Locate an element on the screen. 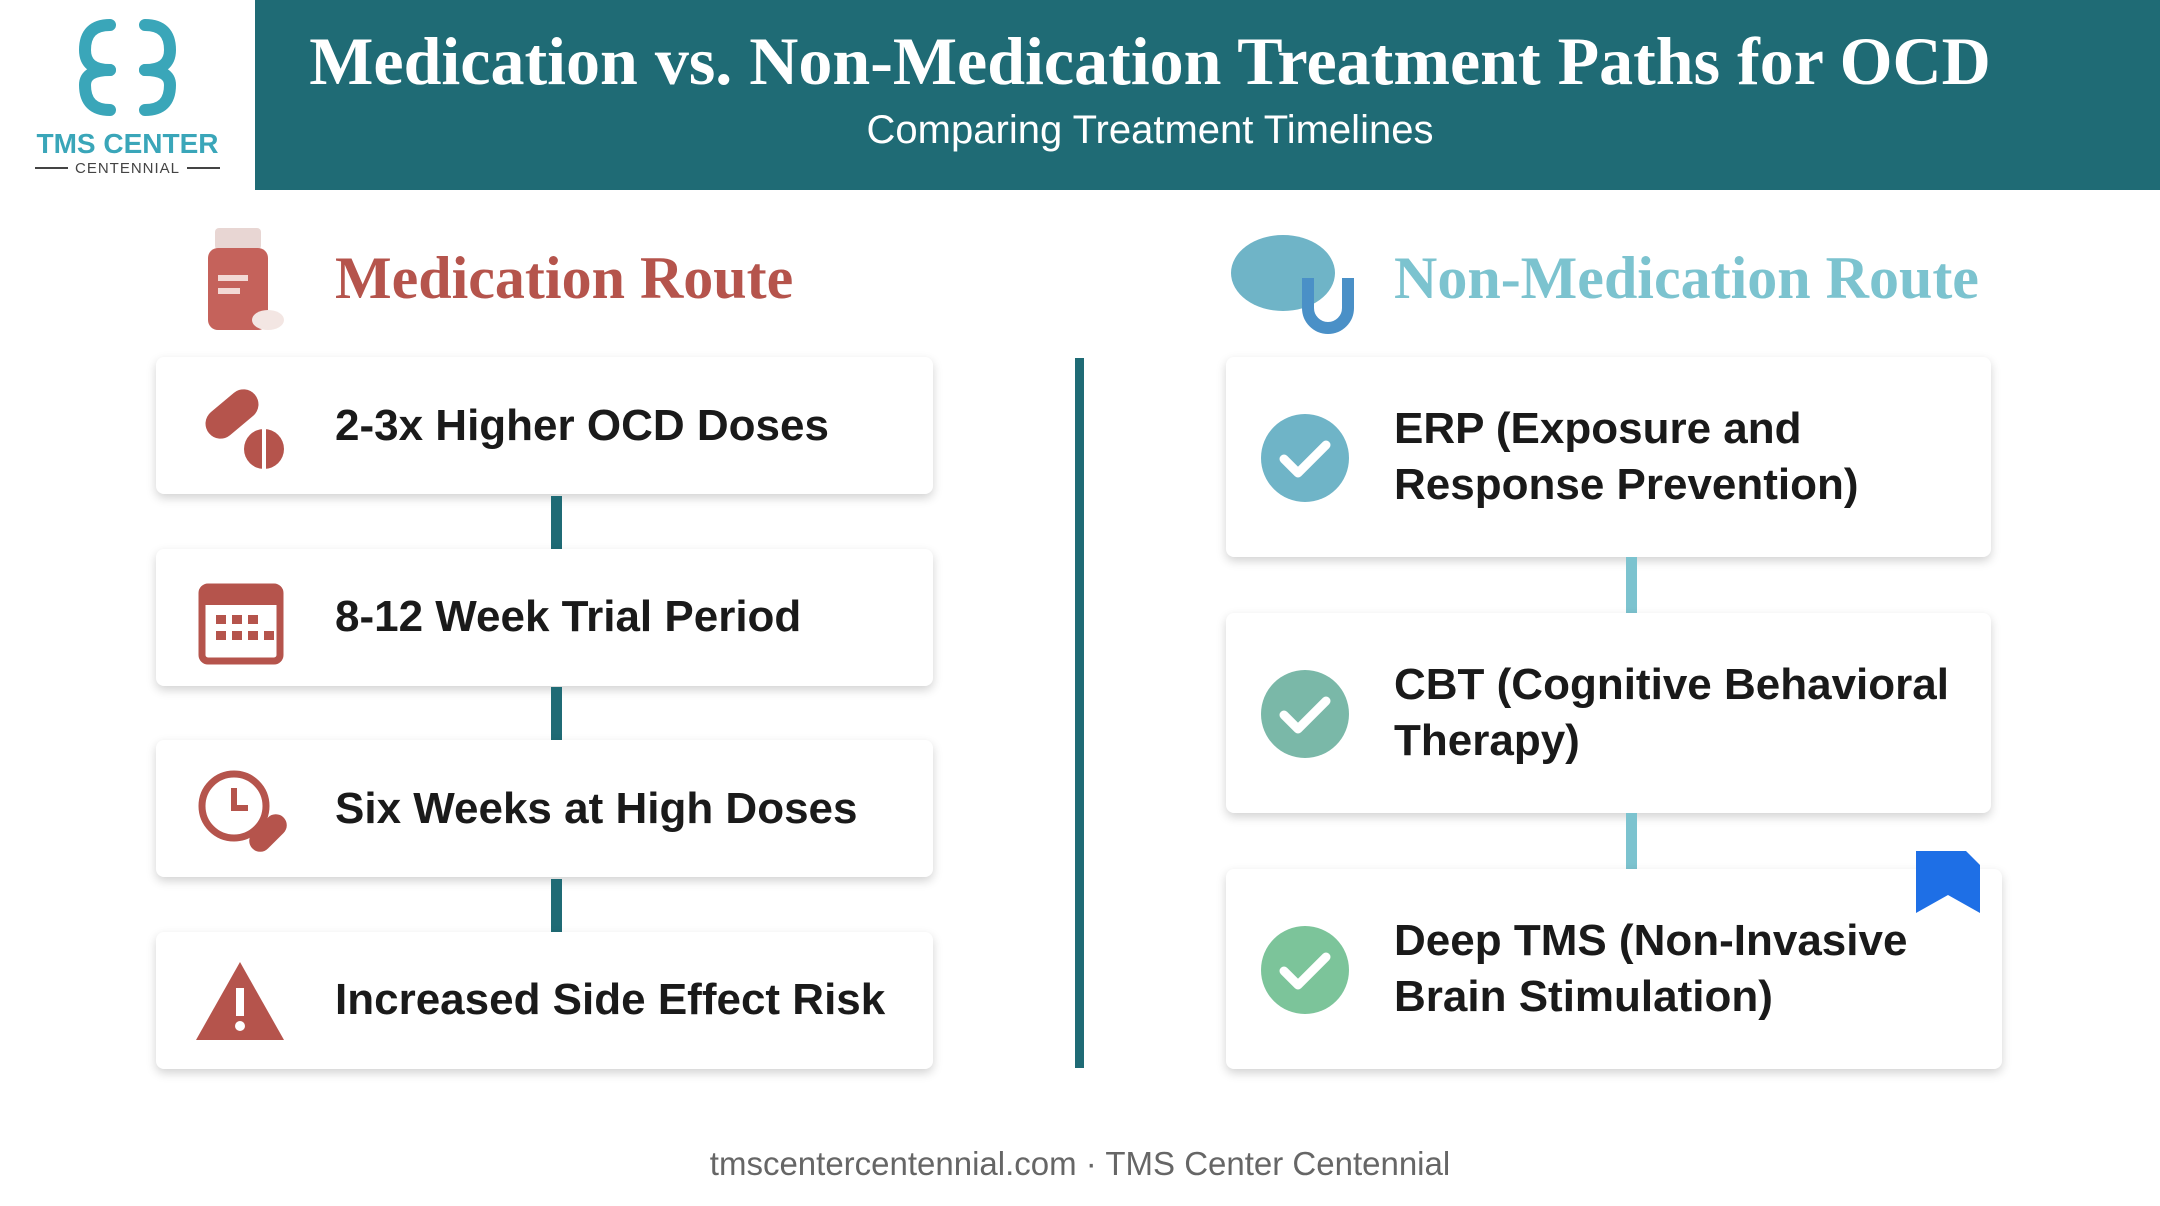  item-card: CBT (Cognitive Behavioral Therapy) is located at coordinates (1608, 713).